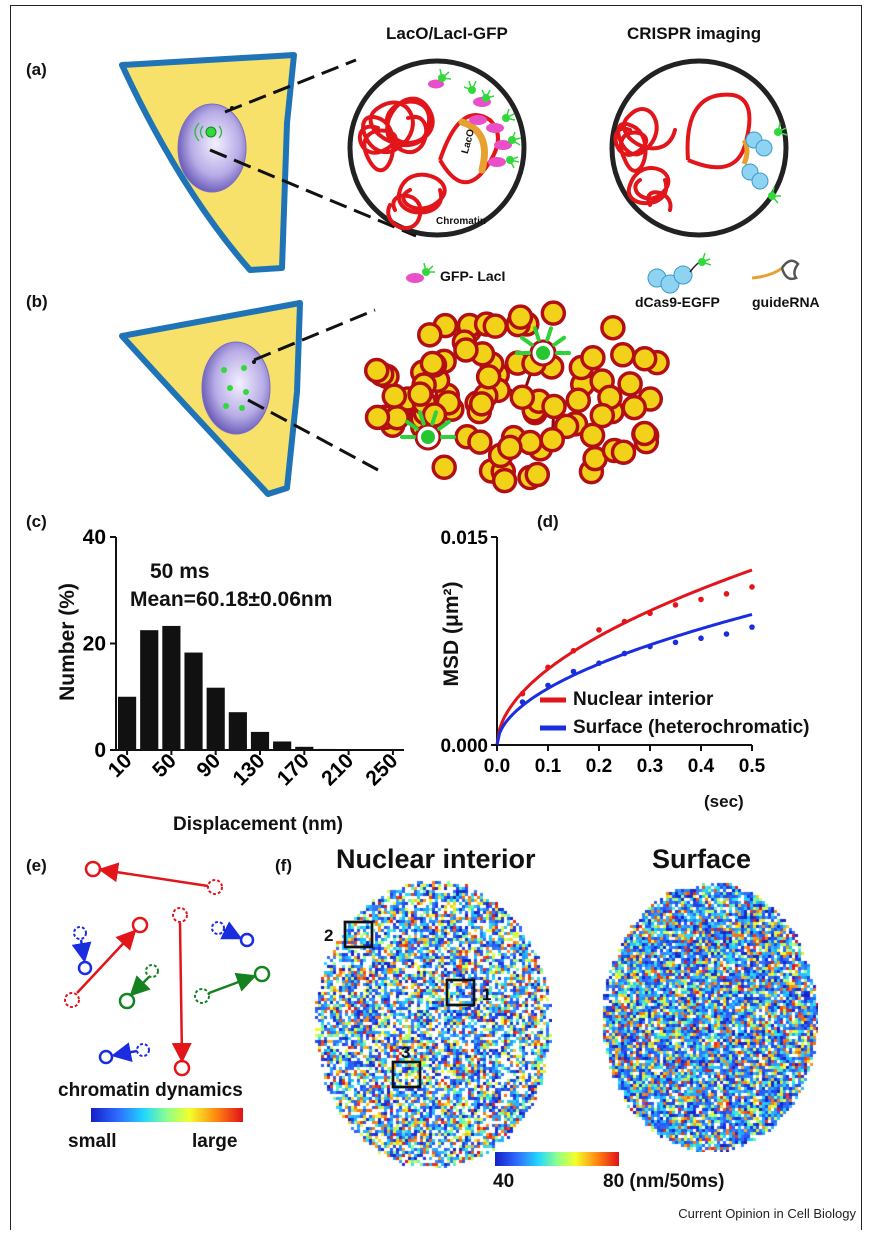 The width and height of the screenshot is (870, 1236). What do you see at coordinates (283, 865) in the screenshot?
I see `panel-f-letter: (f)` at bounding box center [283, 865].